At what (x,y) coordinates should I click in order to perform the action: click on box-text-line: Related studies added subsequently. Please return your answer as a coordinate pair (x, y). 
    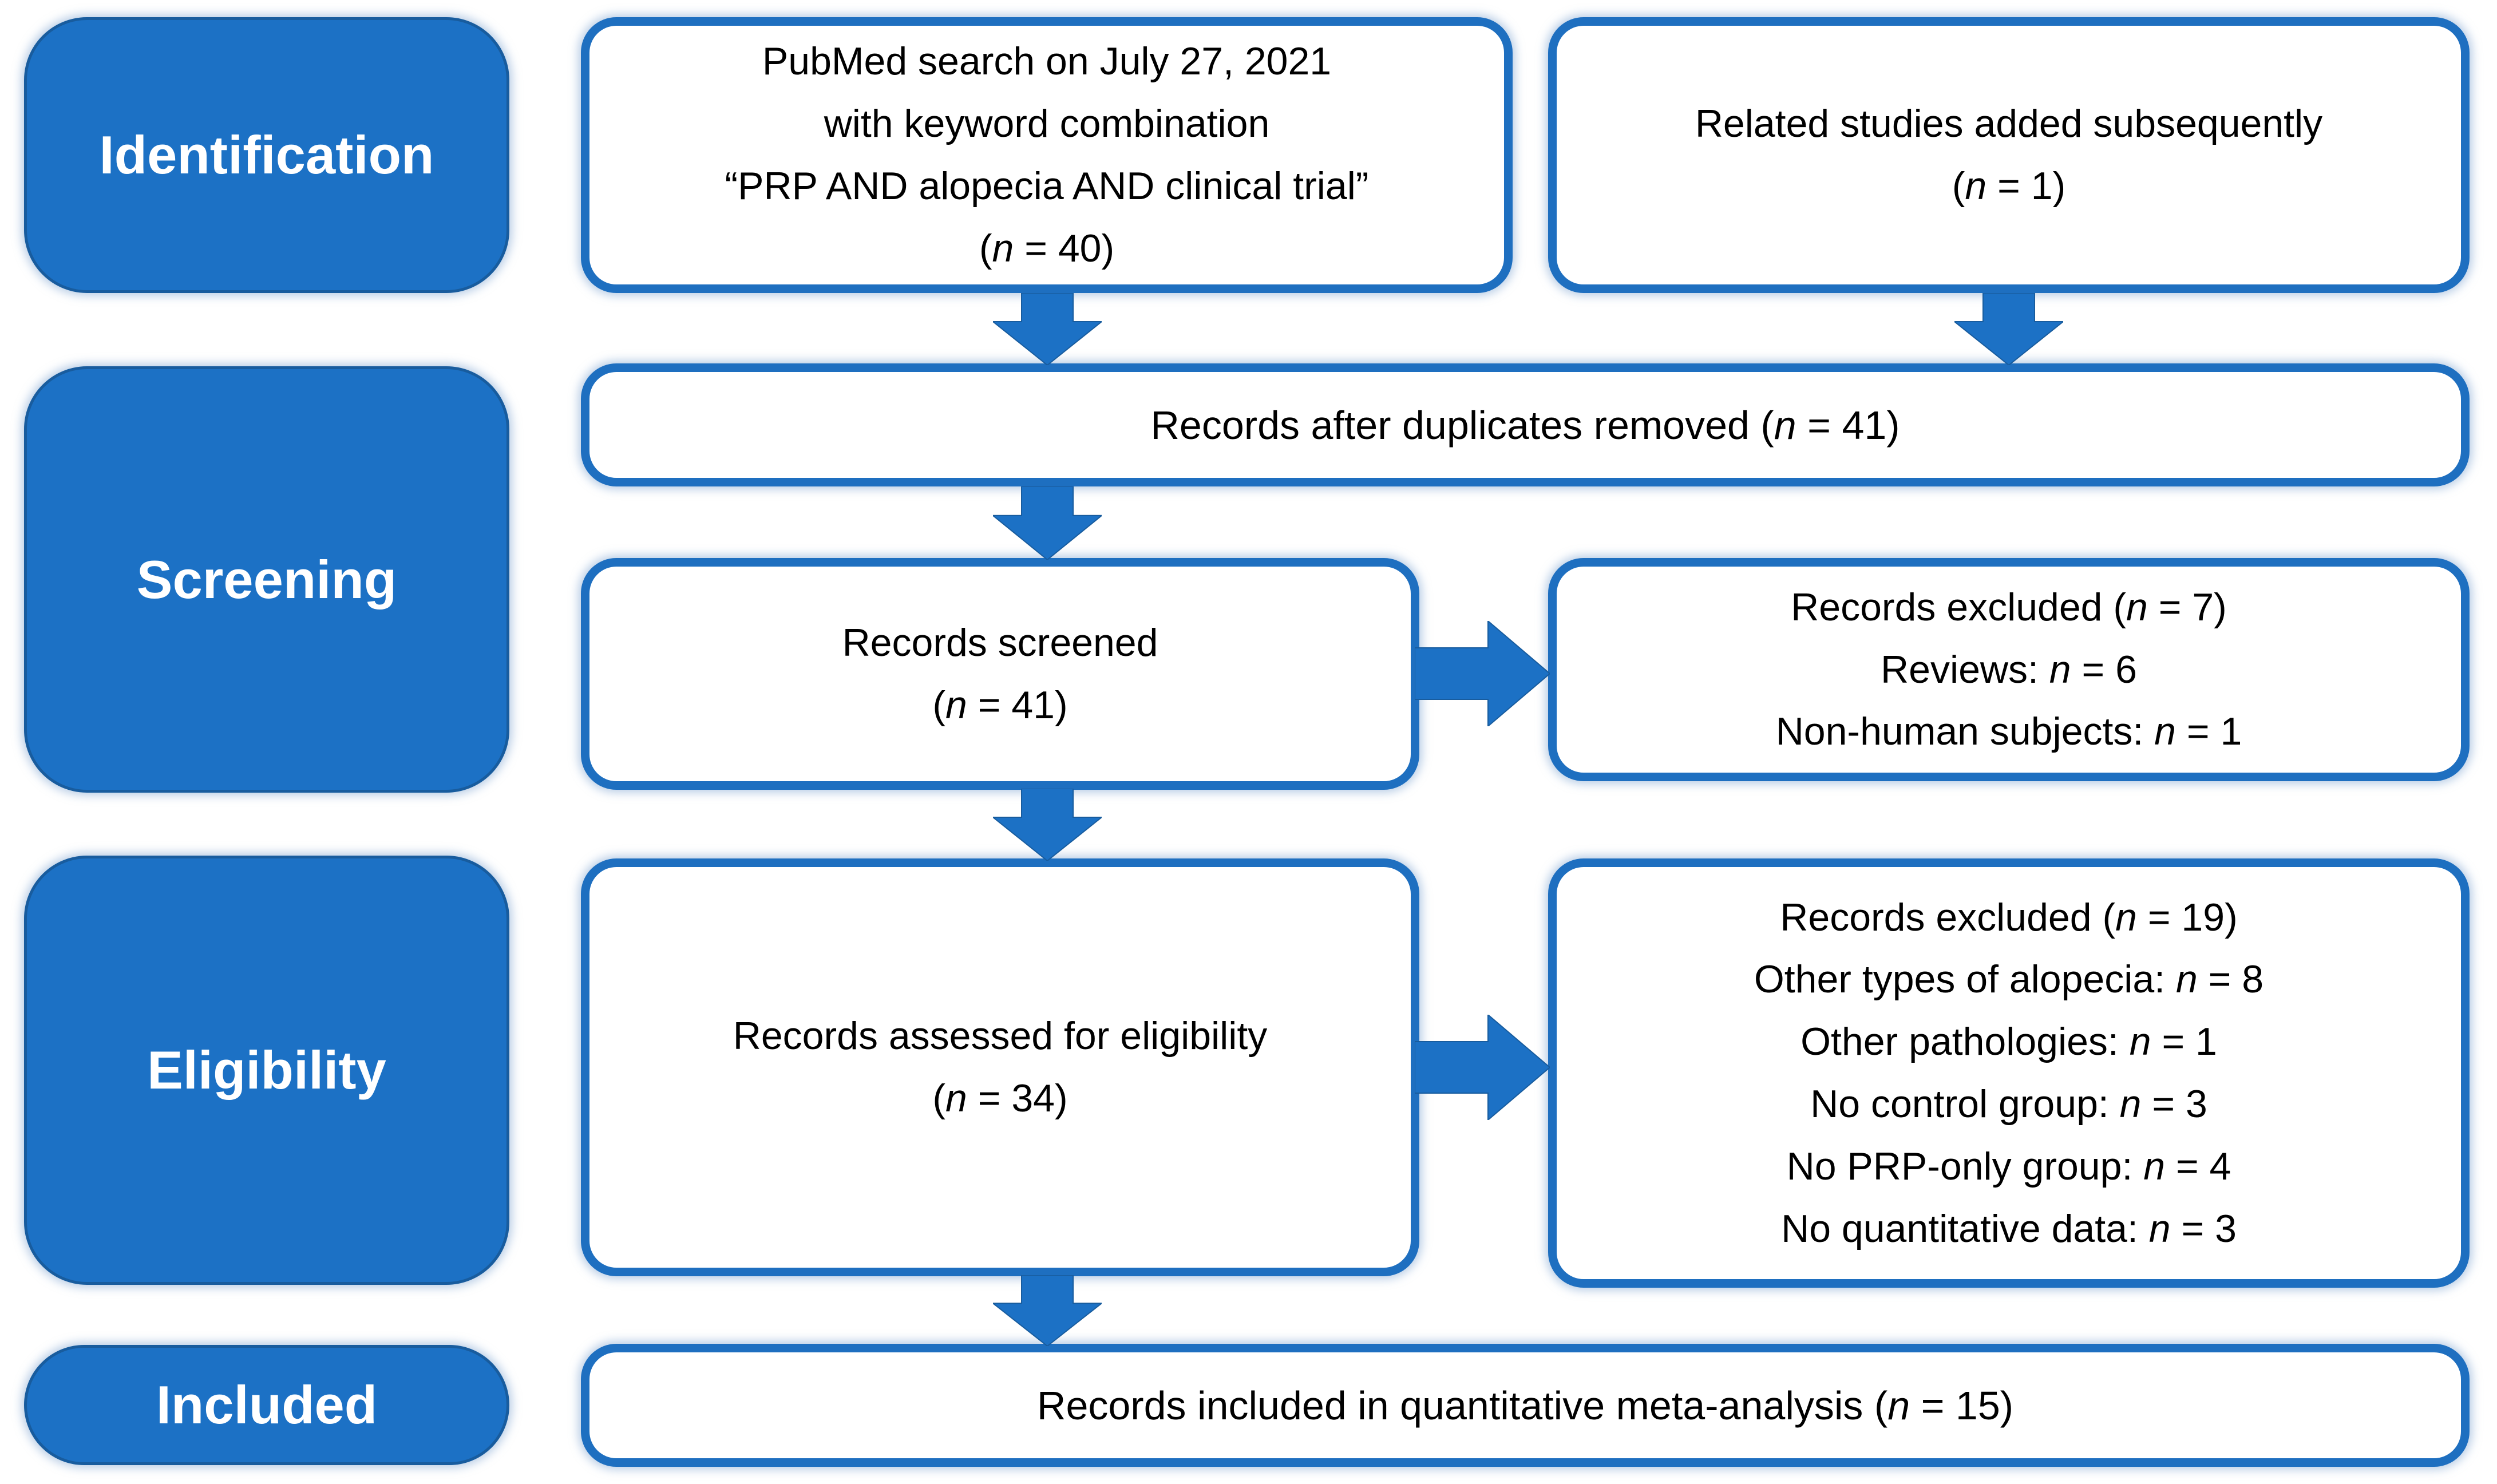
    Looking at the image, I should click on (2009, 124).